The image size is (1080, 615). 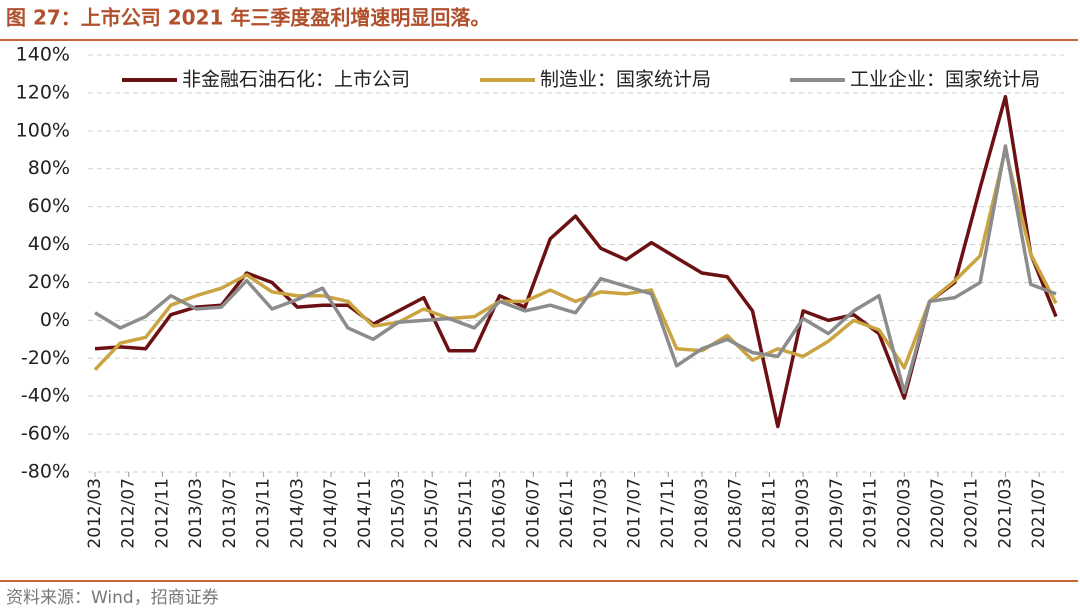 What do you see at coordinates (1005, 513) in the screenshot?
I see `x-tick-label: 2021/03` at bounding box center [1005, 513].